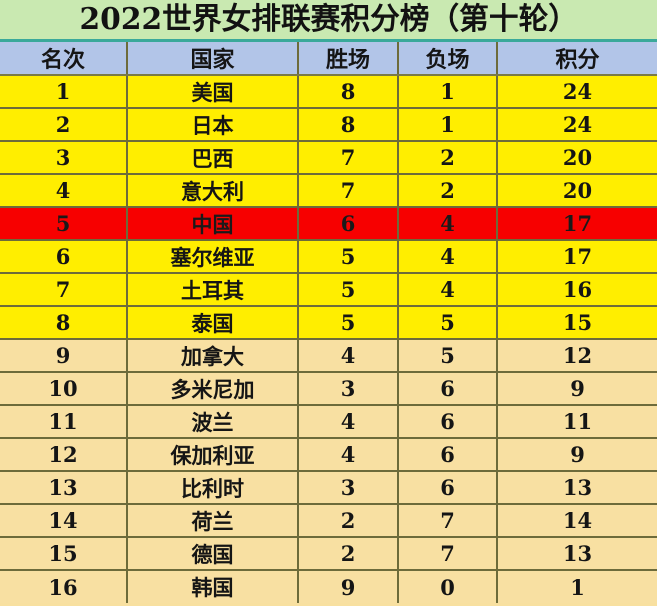  I want to click on table-row: 1 美国 8 1 24, so click(328, 92).